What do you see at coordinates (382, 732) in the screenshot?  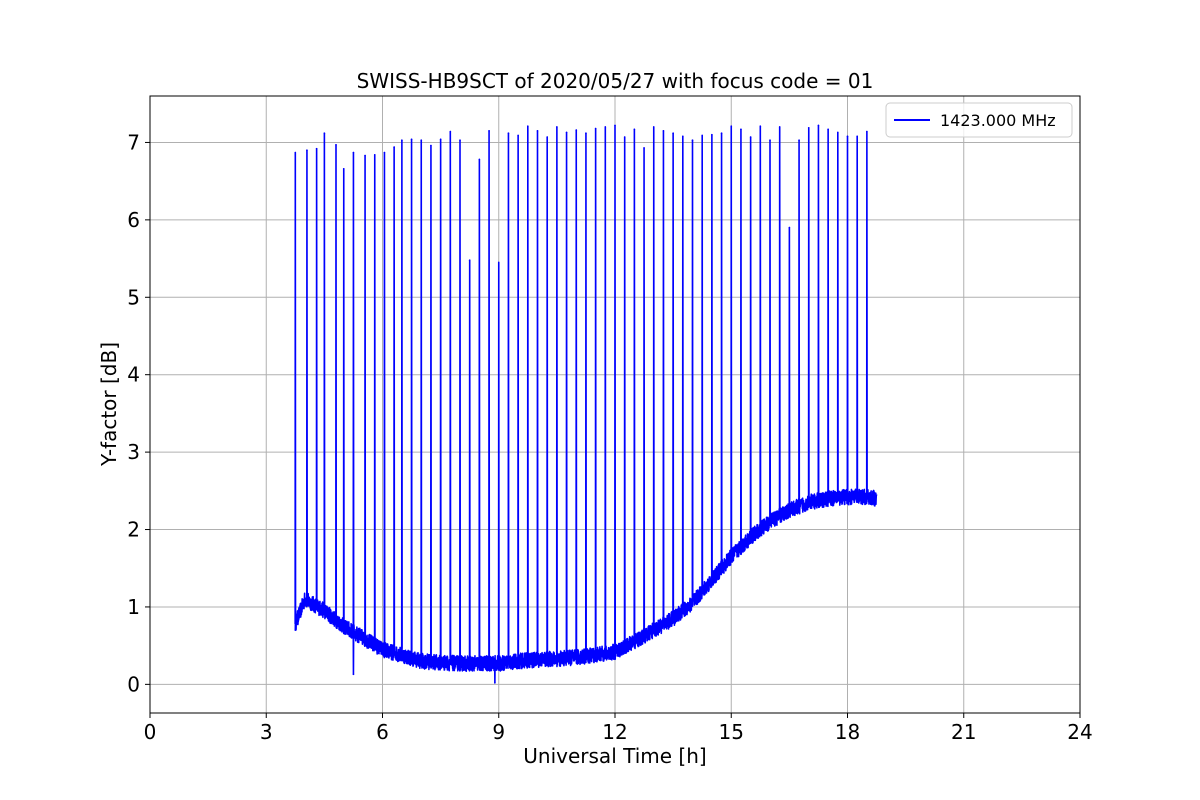 I see `x-tick-label: 6` at bounding box center [382, 732].